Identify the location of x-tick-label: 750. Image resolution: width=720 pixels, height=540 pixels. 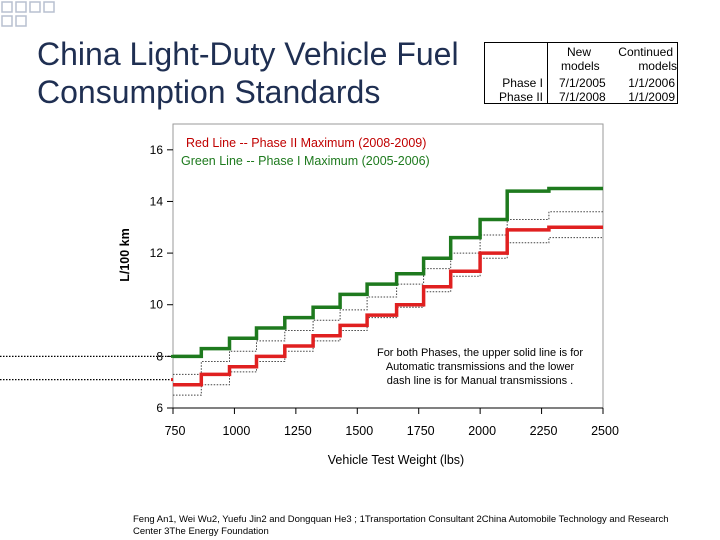
(175, 431).